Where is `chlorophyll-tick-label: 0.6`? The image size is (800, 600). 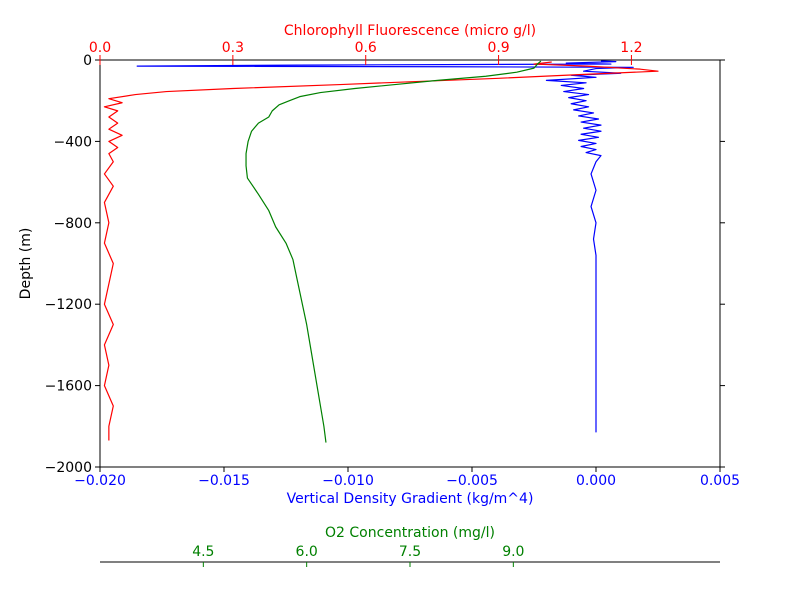
chlorophyll-tick-label: 0.6 is located at coordinates (366, 48).